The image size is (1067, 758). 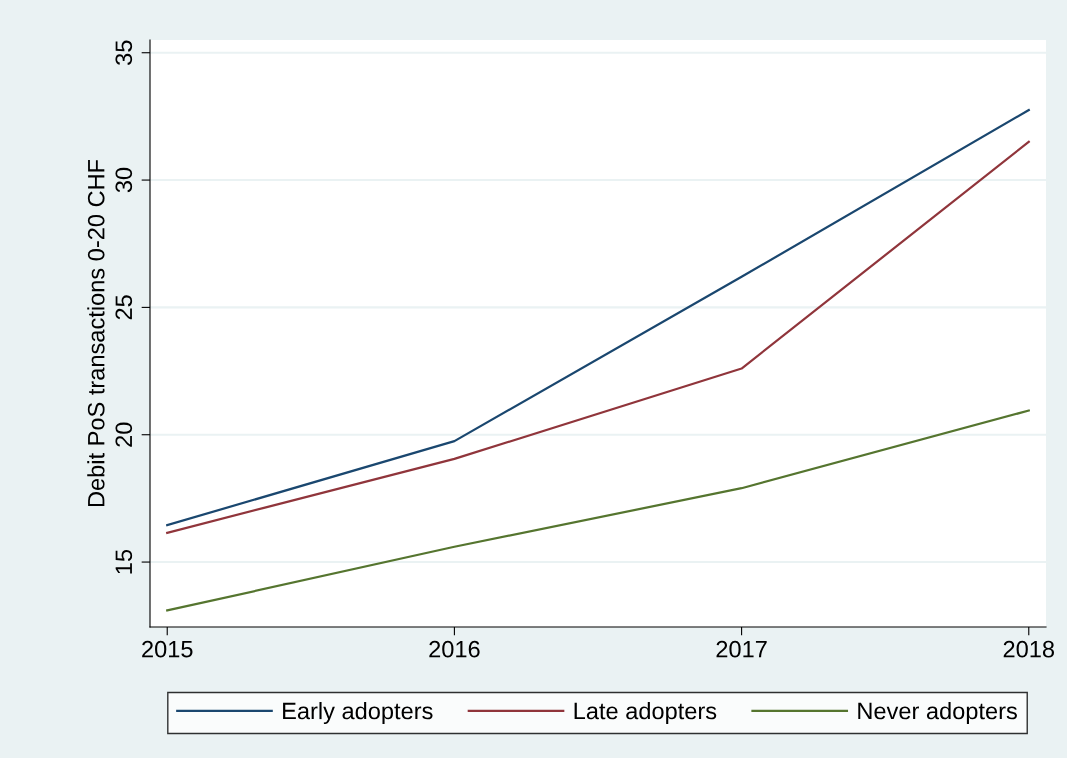 I want to click on y-tick-label: 30, so click(x=124, y=180).